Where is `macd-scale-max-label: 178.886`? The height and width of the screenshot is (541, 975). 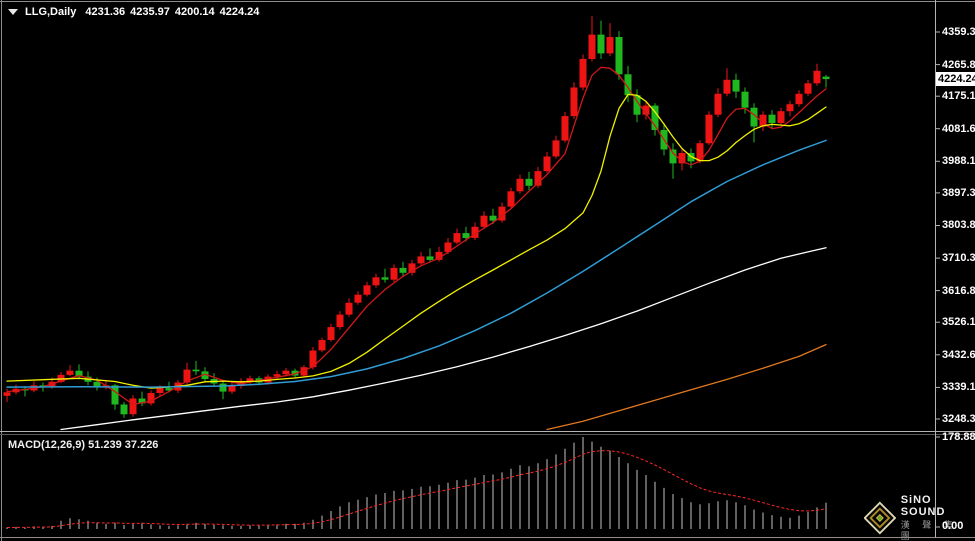
macd-scale-max-label: 178.886 is located at coordinates (958, 437).